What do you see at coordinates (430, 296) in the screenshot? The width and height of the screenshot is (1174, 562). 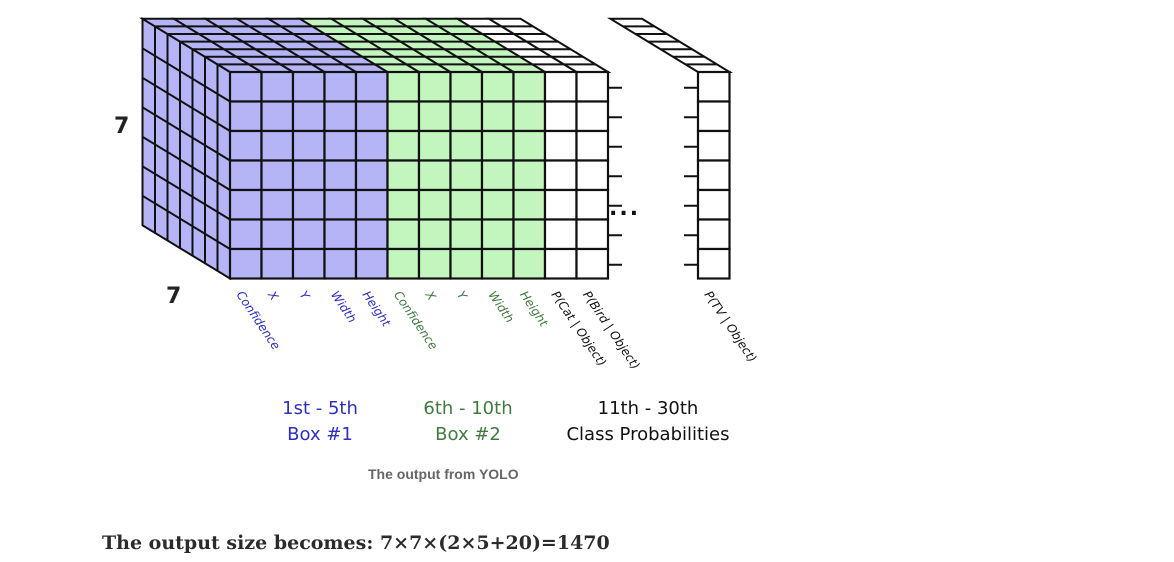 I see `box2-param-label: X` at bounding box center [430, 296].